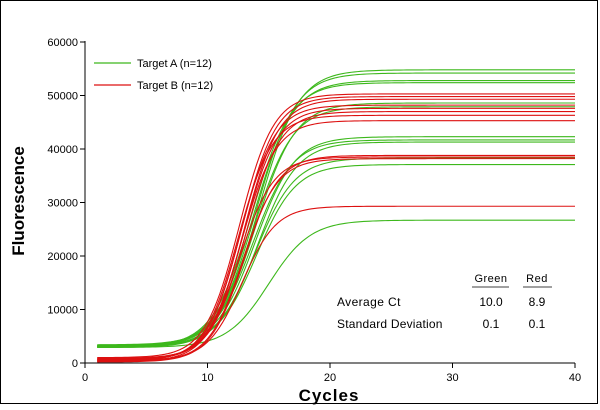  What do you see at coordinates (537, 302) in the screenshot?
I see `stats-value: 8.9` at bounding box center [537, 302].